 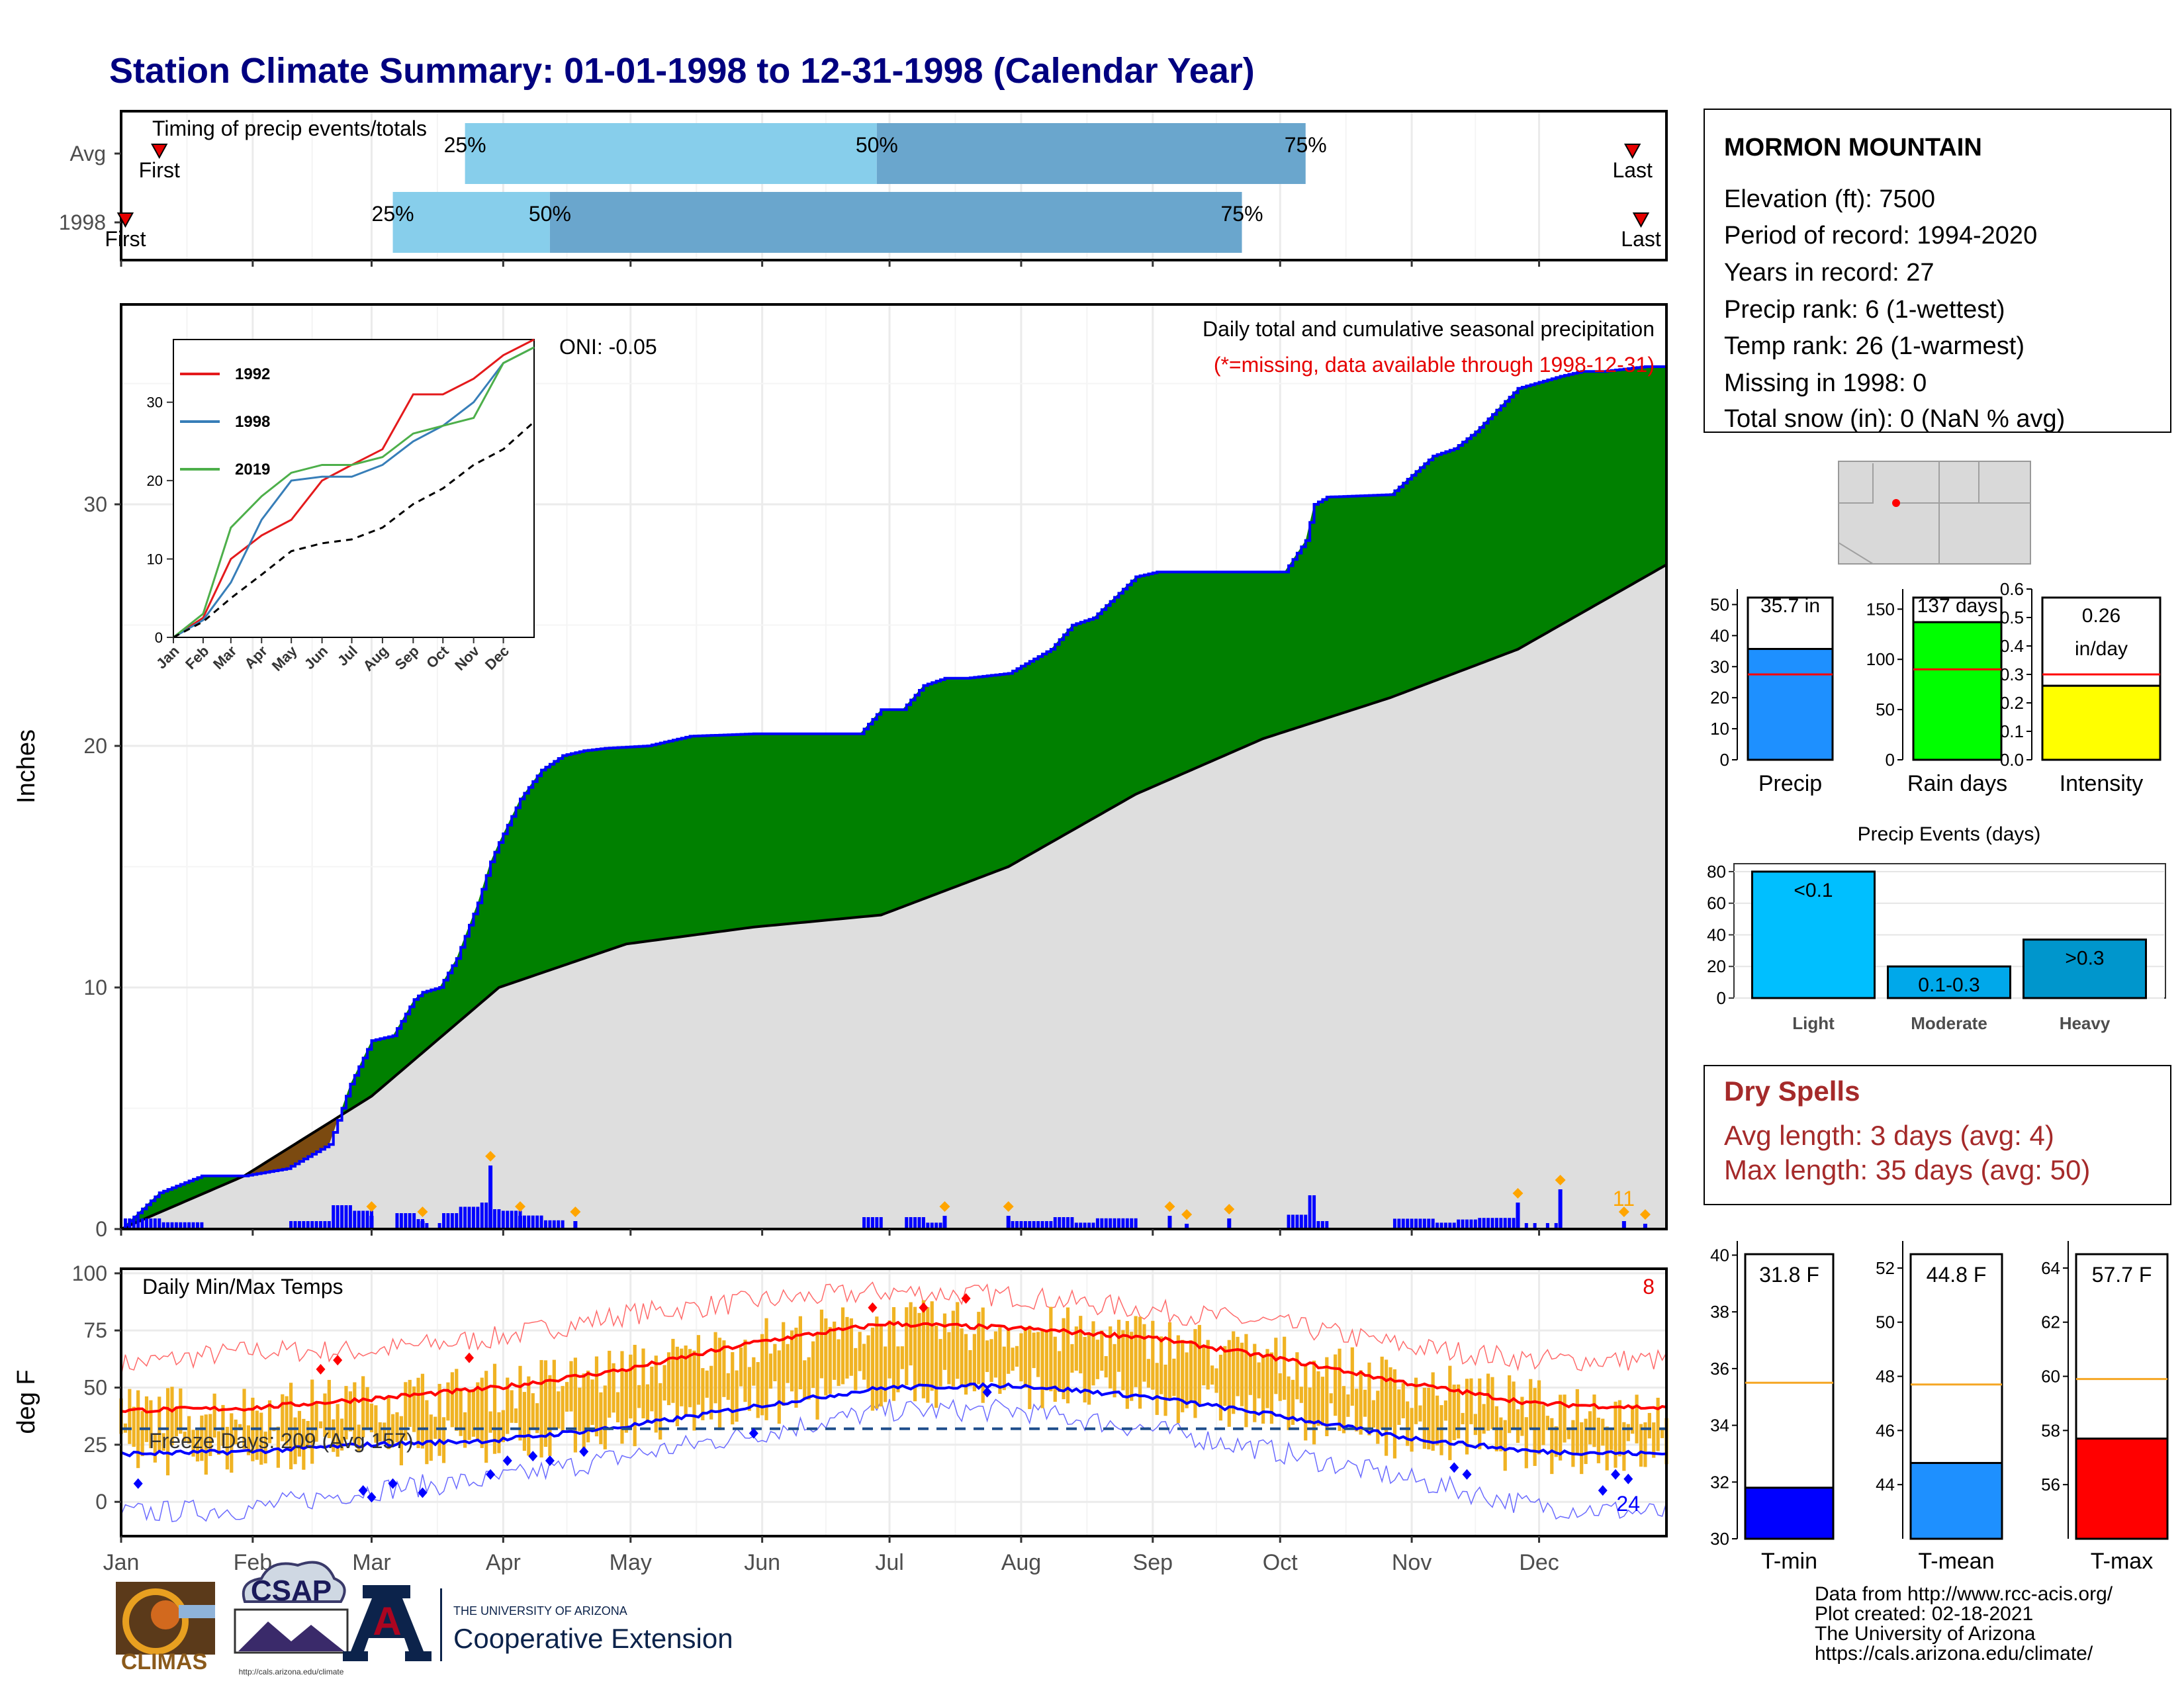 I want to click on summary-tick-label: 150, so click(x=1880, y=609).